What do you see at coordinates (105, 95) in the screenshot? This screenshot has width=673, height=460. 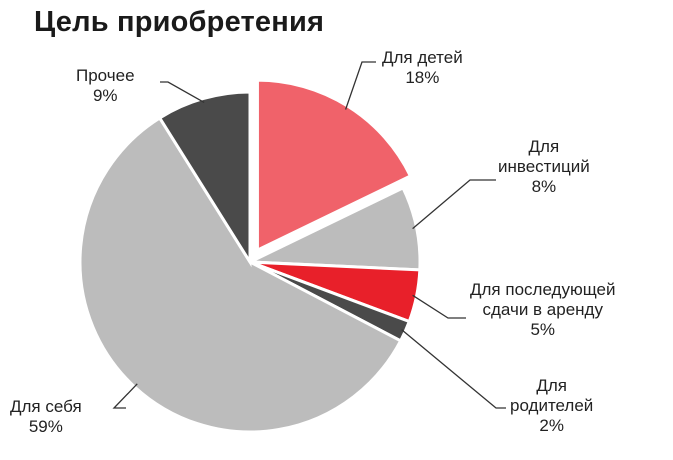 I see `label-prochee-value: 9%` at bounding box center [105, 95].